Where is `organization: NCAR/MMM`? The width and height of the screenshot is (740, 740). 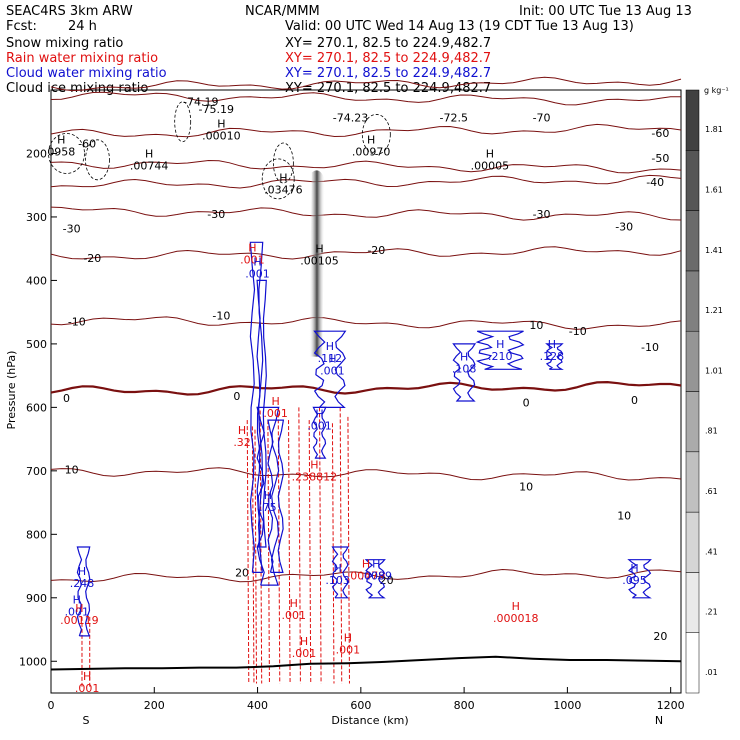 organization: NCAR/MMM is located at coordinates (282, 11).